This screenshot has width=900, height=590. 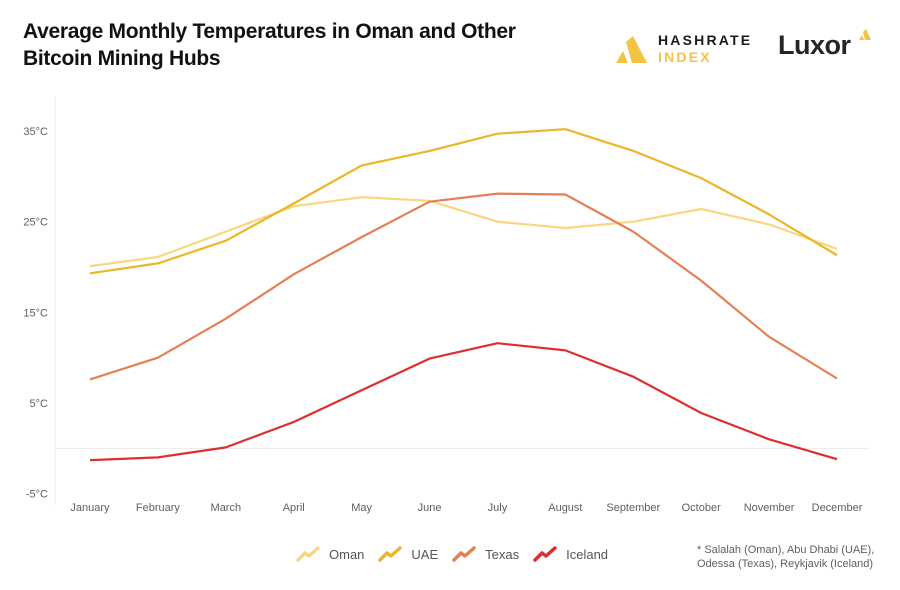 What do you see at coordinates (122, 58) in the screenshot?
I see `chart-title-line2: Bitcoin Mining Hubs` at bounding box center [122, 58].